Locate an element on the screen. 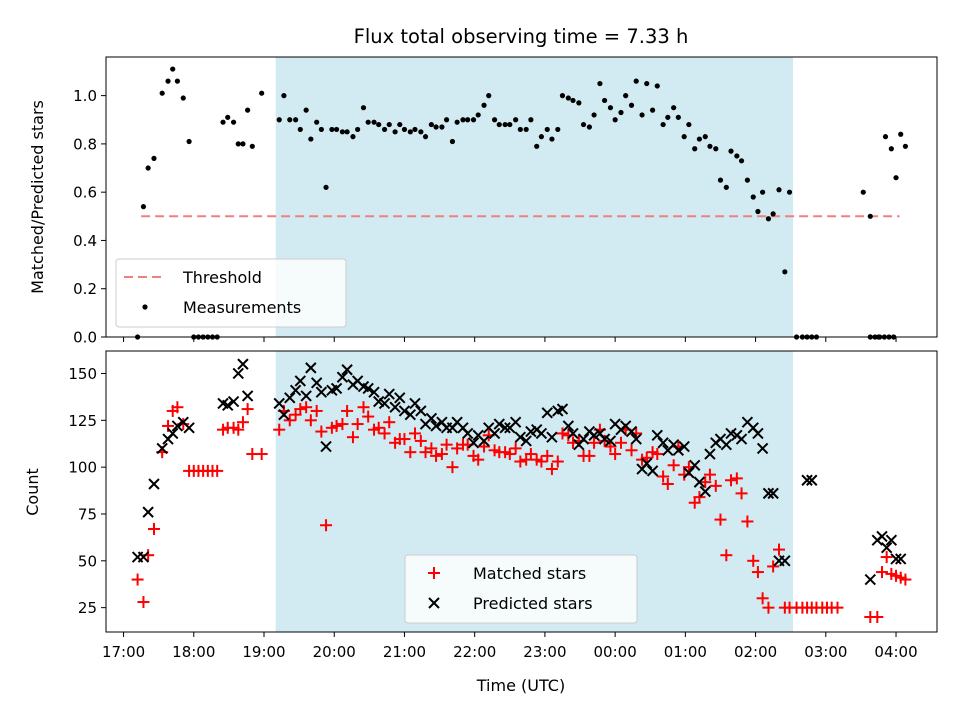 Image resolution: width=960 pixels, height=724 pixels. x-tick-label: 19:00 is located at coordinates (263, 652).